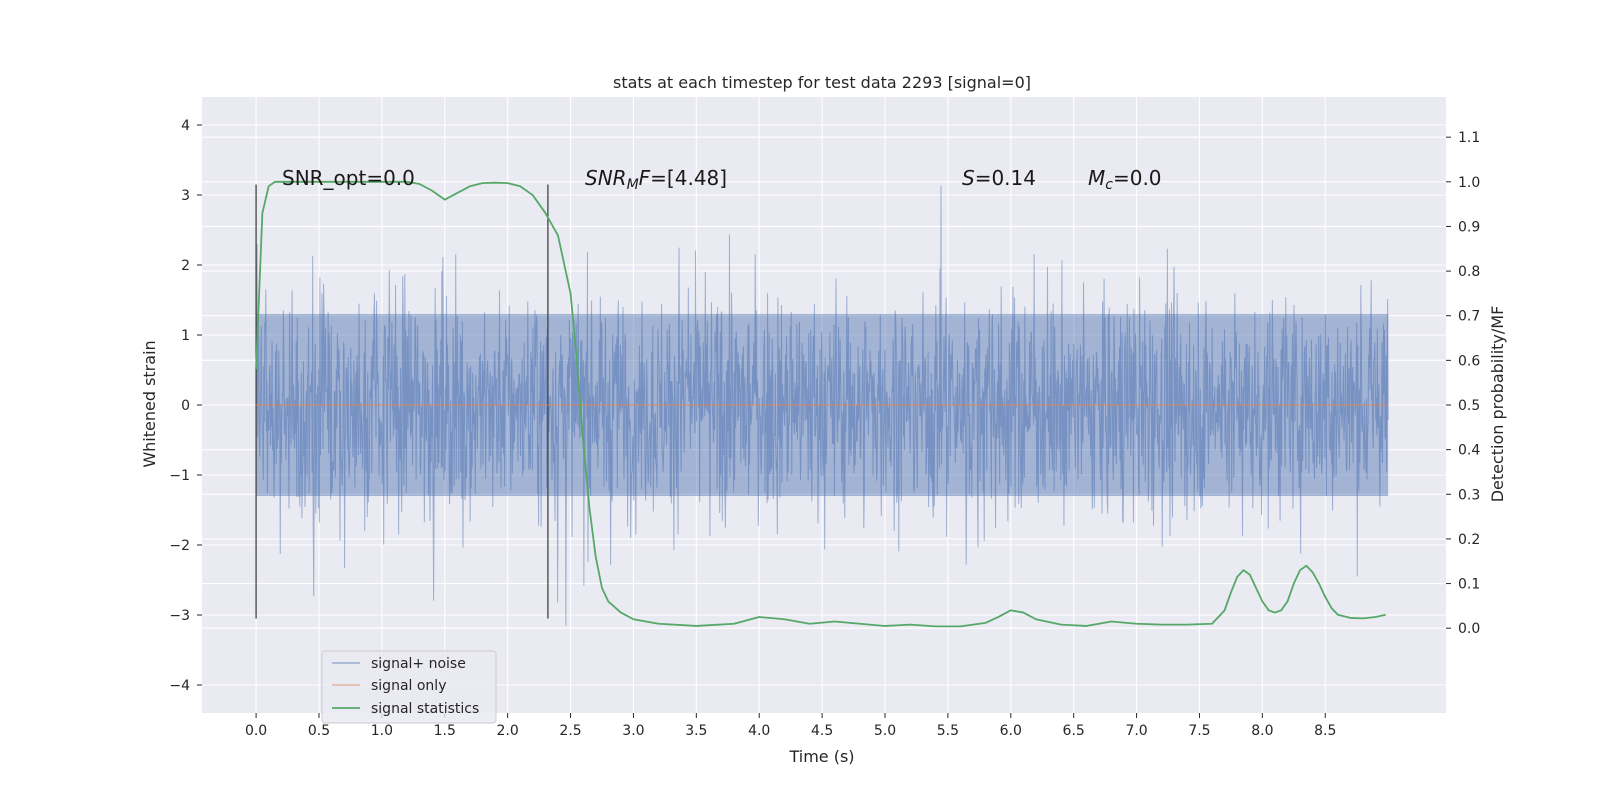 This screenshot has height=800, width=1600. What do you see at coordinates (179, 476) in the screenshot?
I see `y-tick-label: −1` at bounding box center [179, 476].